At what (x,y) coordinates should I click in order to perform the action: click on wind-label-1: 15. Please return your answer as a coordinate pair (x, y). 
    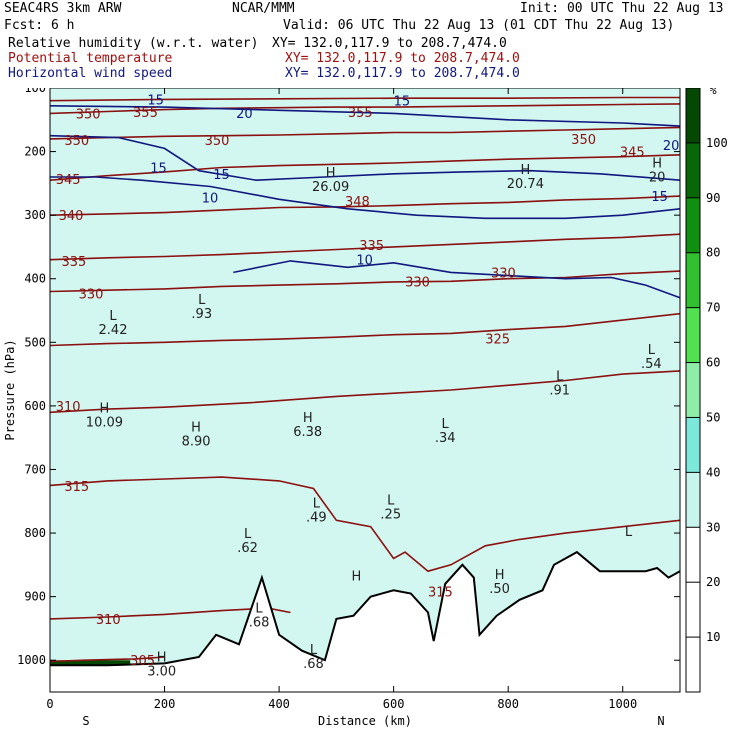
    Looking at the image, I should click on (221, 175).